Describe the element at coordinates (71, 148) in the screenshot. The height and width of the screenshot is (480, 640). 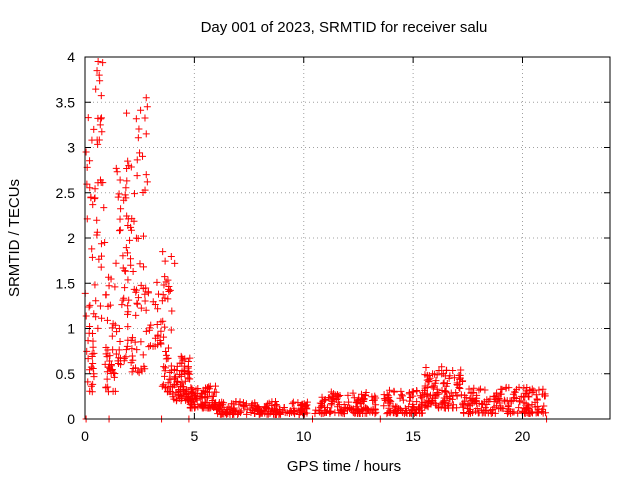
I see `y-tick-label: 3` at that location.